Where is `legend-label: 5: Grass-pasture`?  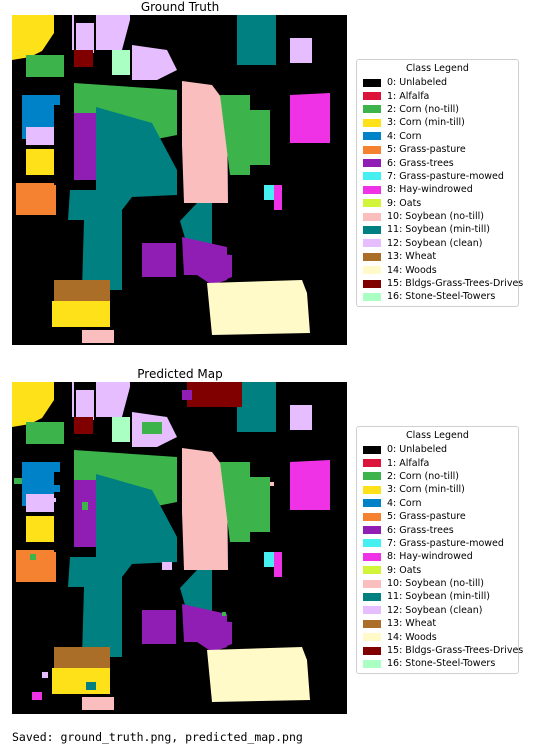 legend-label: 5: Grass-pasture is located at coordinates (426, 517).